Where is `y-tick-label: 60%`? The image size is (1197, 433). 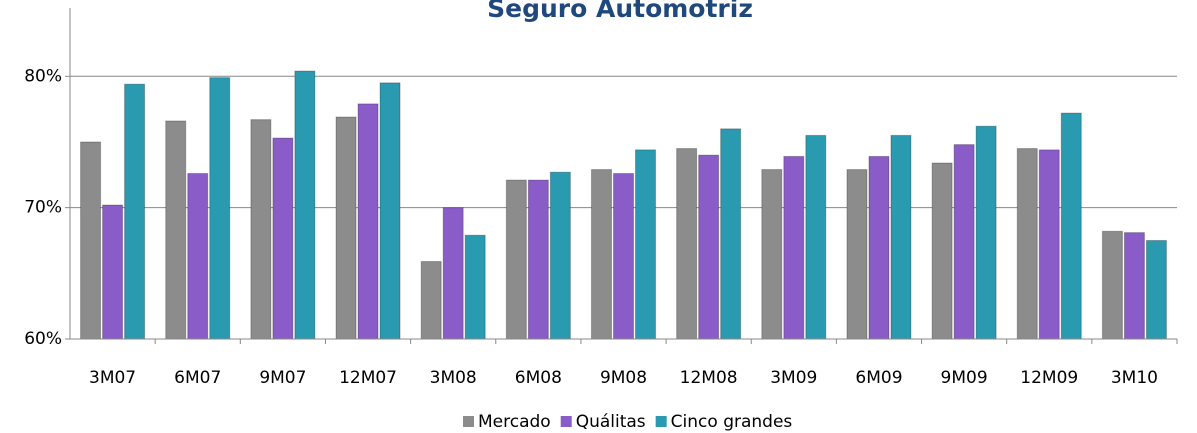
y-tick-label: 60% is located at coordinates (43, 339).